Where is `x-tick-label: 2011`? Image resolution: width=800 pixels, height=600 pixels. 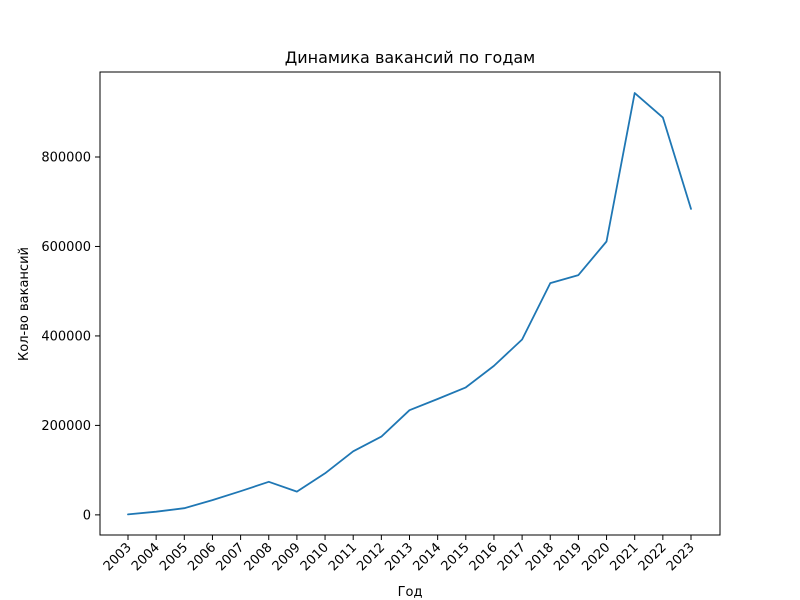
x-tick-label: 2011 is located at coordinates (343, 557).